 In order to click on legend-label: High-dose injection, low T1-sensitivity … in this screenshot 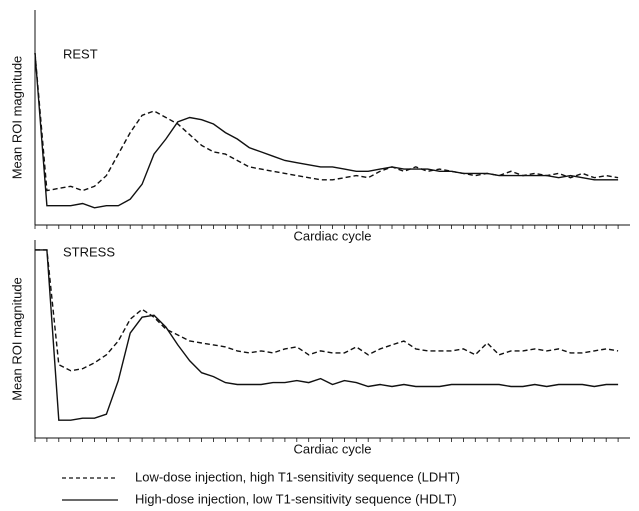, I will do `click(296, 498)`.